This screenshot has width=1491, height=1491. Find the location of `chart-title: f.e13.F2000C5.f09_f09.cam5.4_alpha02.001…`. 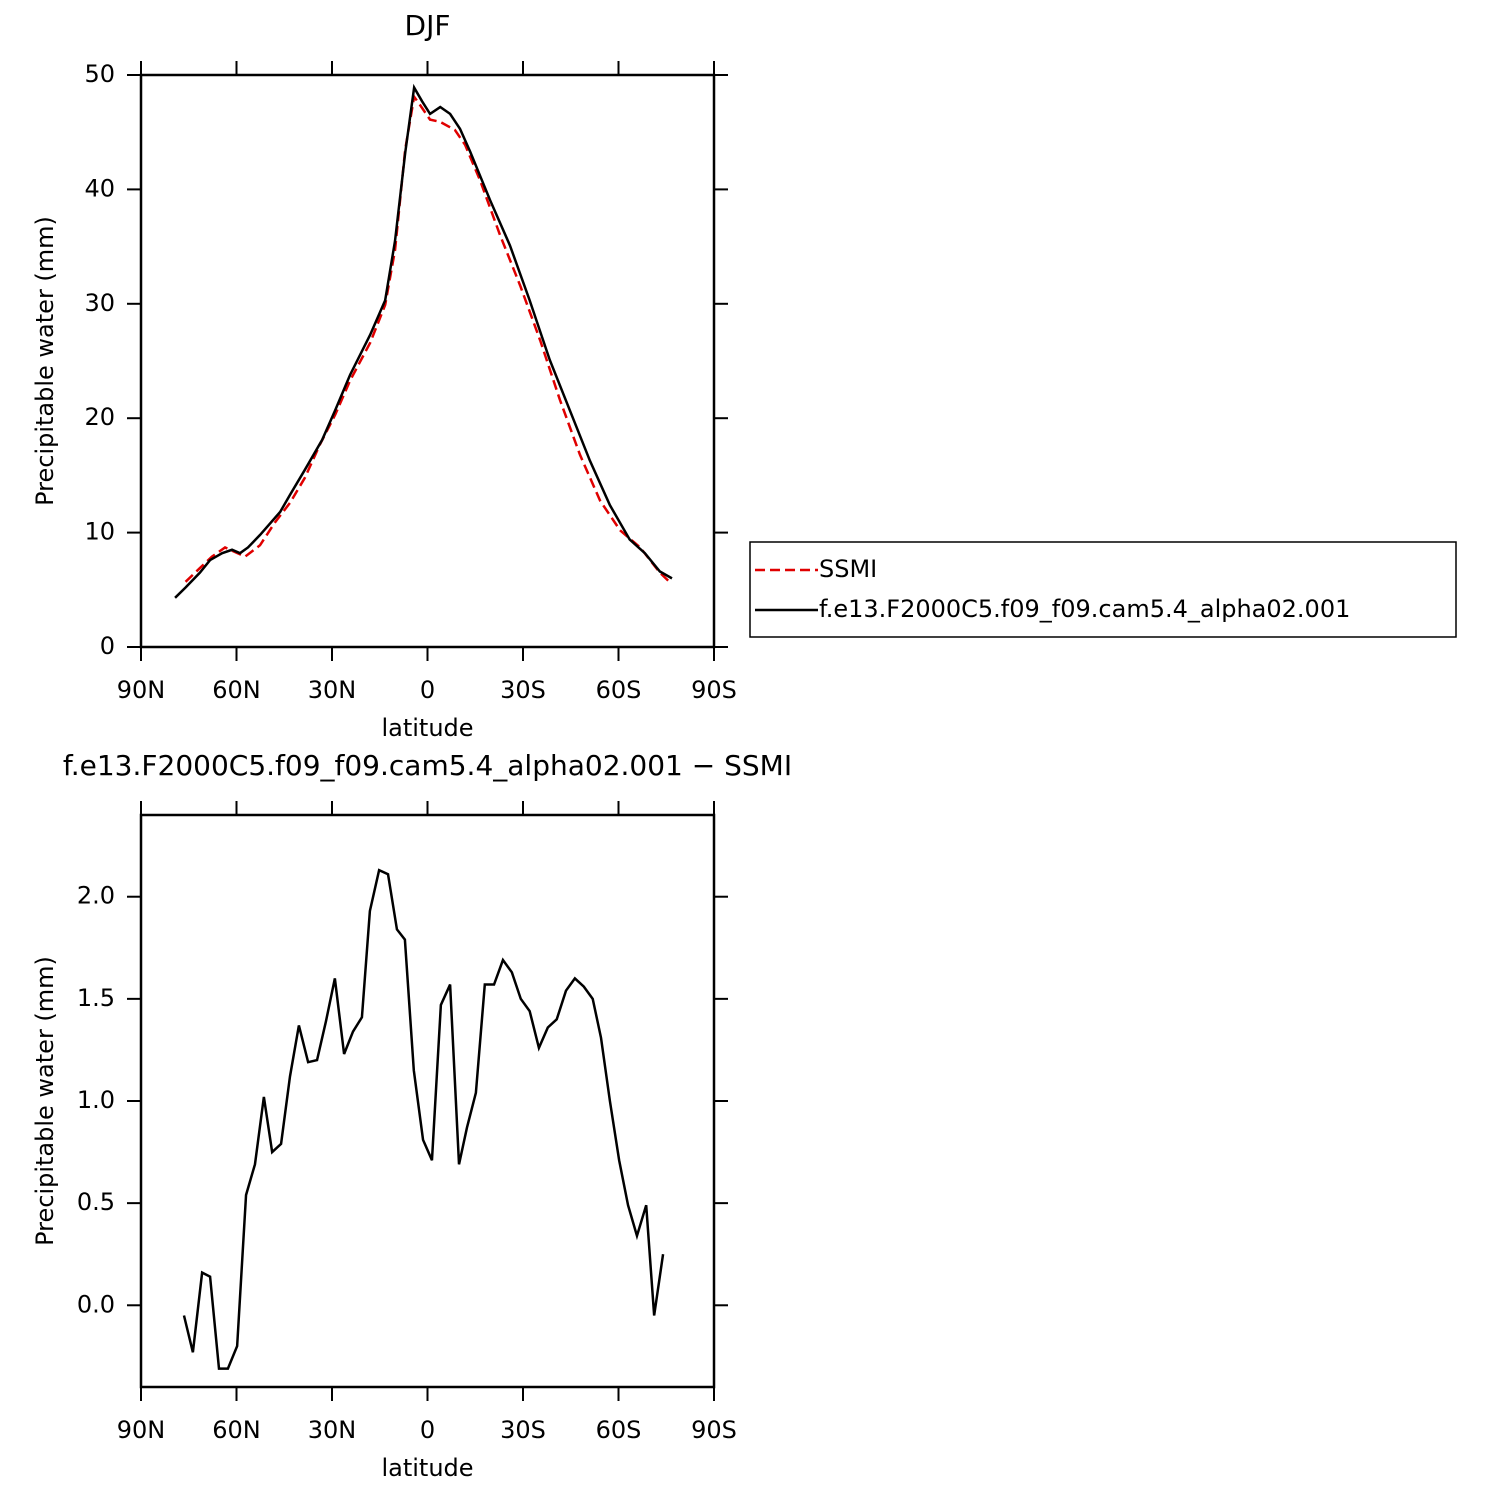

chart-title: f.e13.F2000C5.f09_f09.cam5.4_alpha02.001… is located at coordinates (427, 765).